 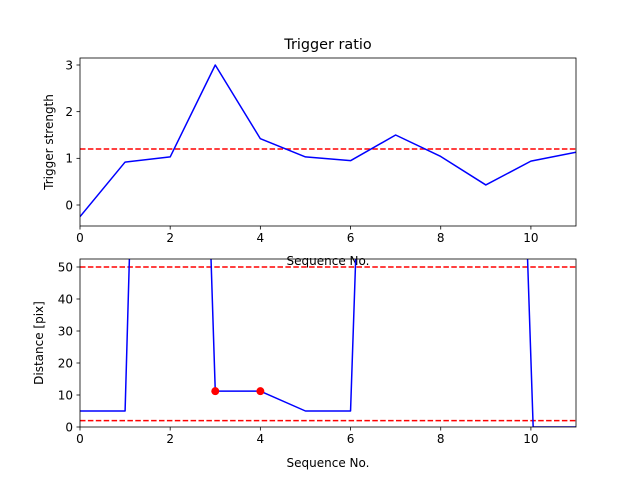 What do you see at coordinates (39, 343) in the screenshot?
I see `y-axis-label: Distance [pix]` at bounding box center [39, 343].